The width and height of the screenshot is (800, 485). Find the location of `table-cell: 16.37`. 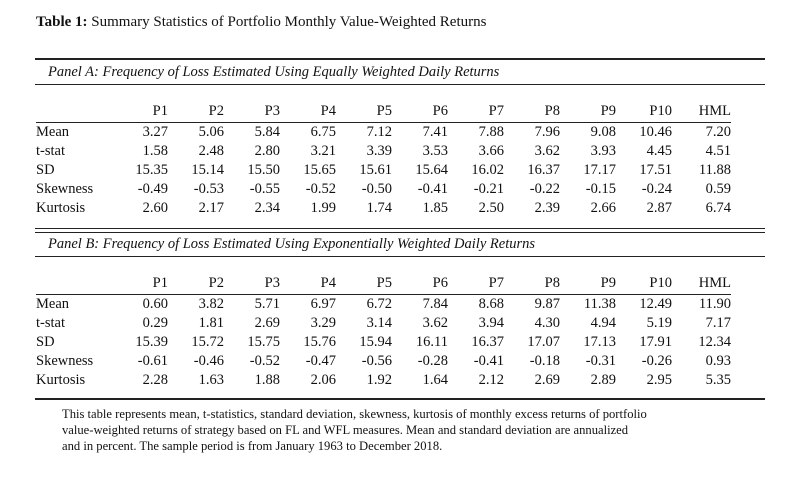

table-cell: 16.37 is located at coordinates (543, 170).